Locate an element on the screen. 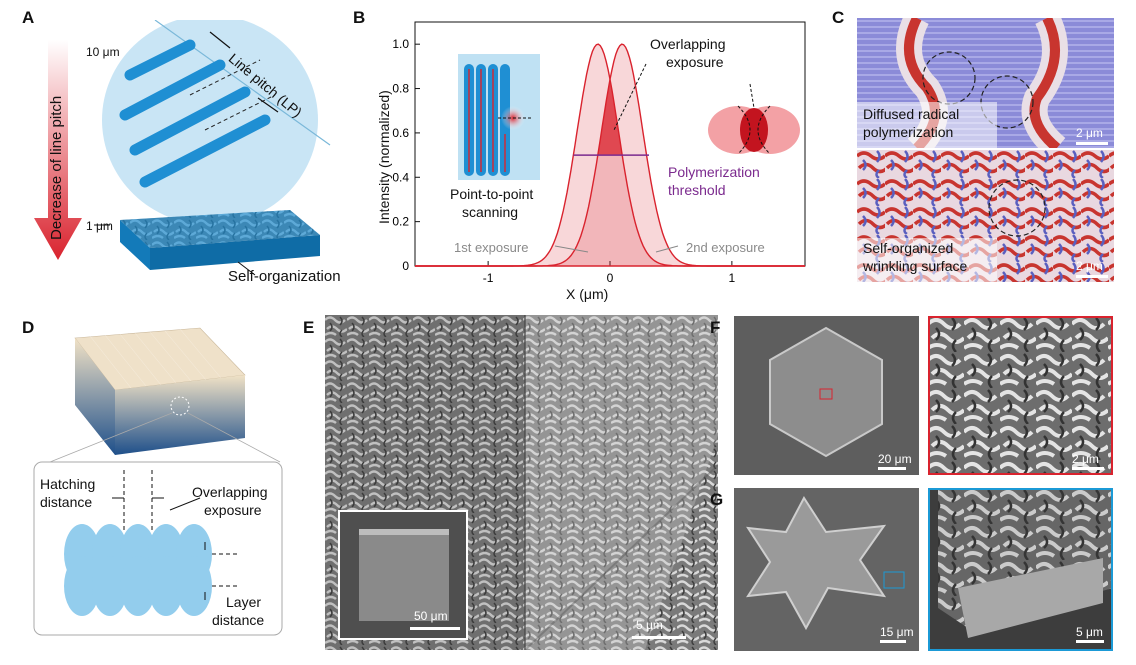  panel-a-illustration is located at coordinates (182, 148).